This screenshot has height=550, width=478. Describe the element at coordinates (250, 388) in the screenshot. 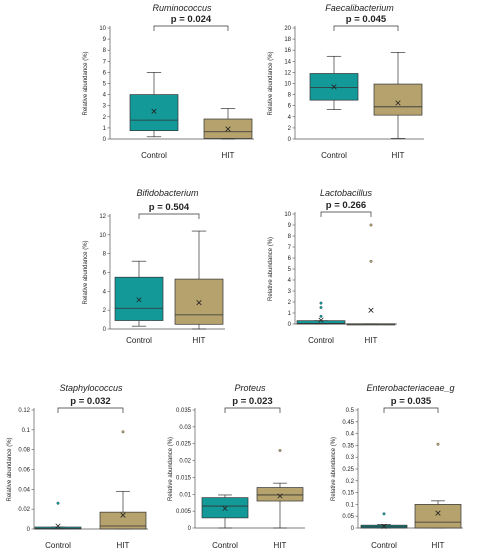

I see `chart-title: Proteus` at that location.